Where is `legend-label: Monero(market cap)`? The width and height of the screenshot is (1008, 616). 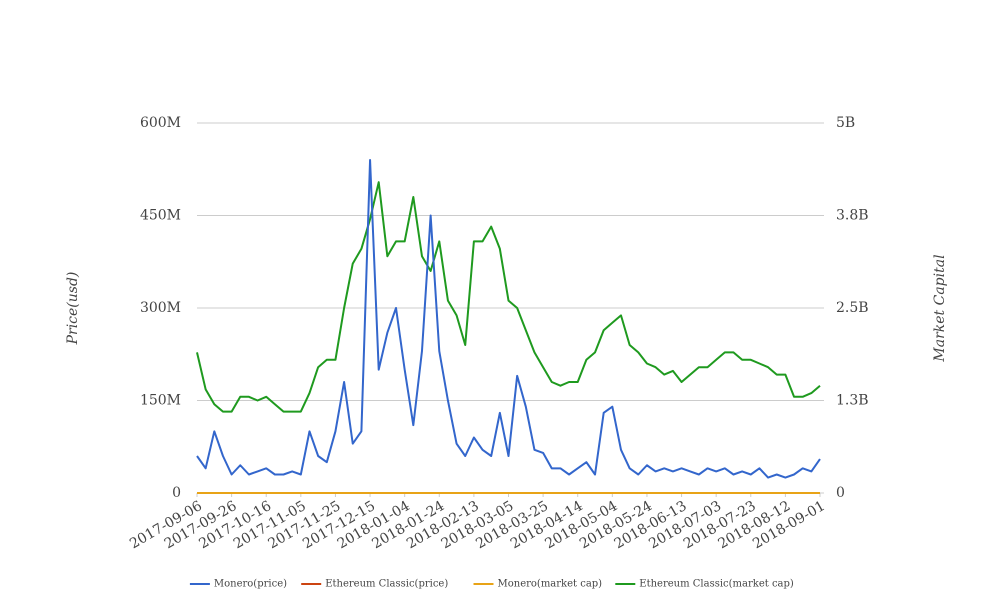 legend-label: Monero(market cap) is located at coordinates (550, 584).